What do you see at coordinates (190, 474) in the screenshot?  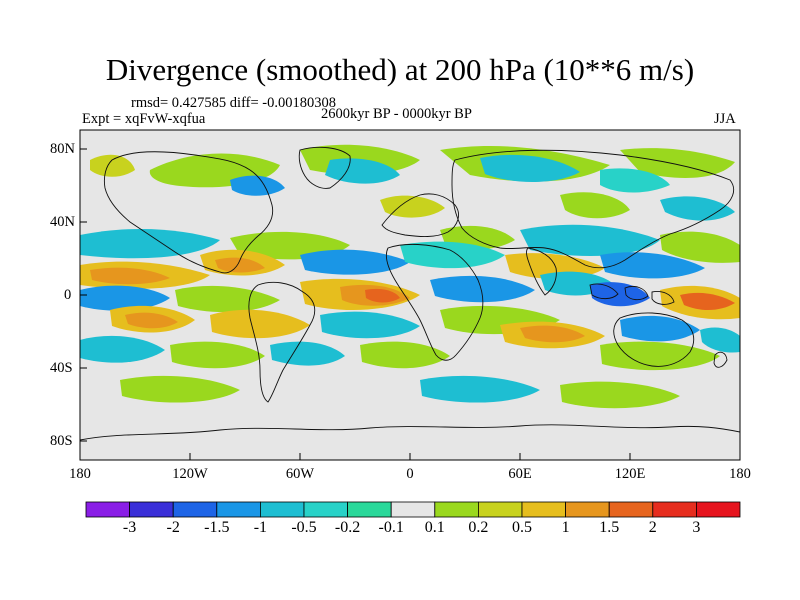 I see `lon-label-120w: 120W` at bounding box center [190, 474].